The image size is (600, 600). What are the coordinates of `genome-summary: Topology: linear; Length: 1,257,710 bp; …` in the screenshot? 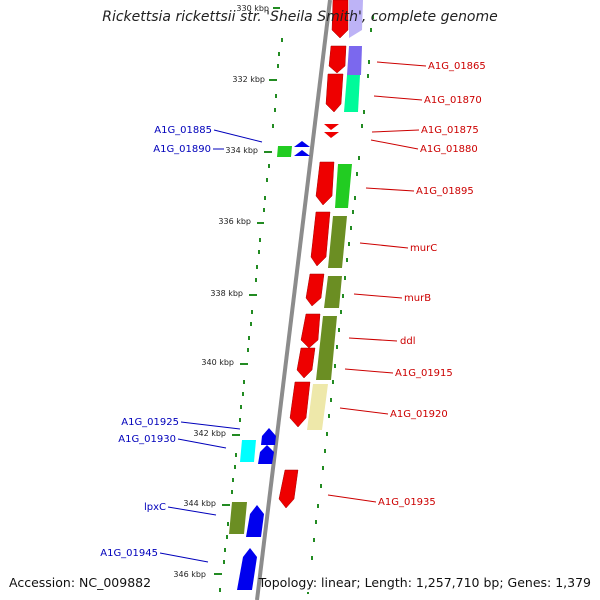 It's located at (424, 582).